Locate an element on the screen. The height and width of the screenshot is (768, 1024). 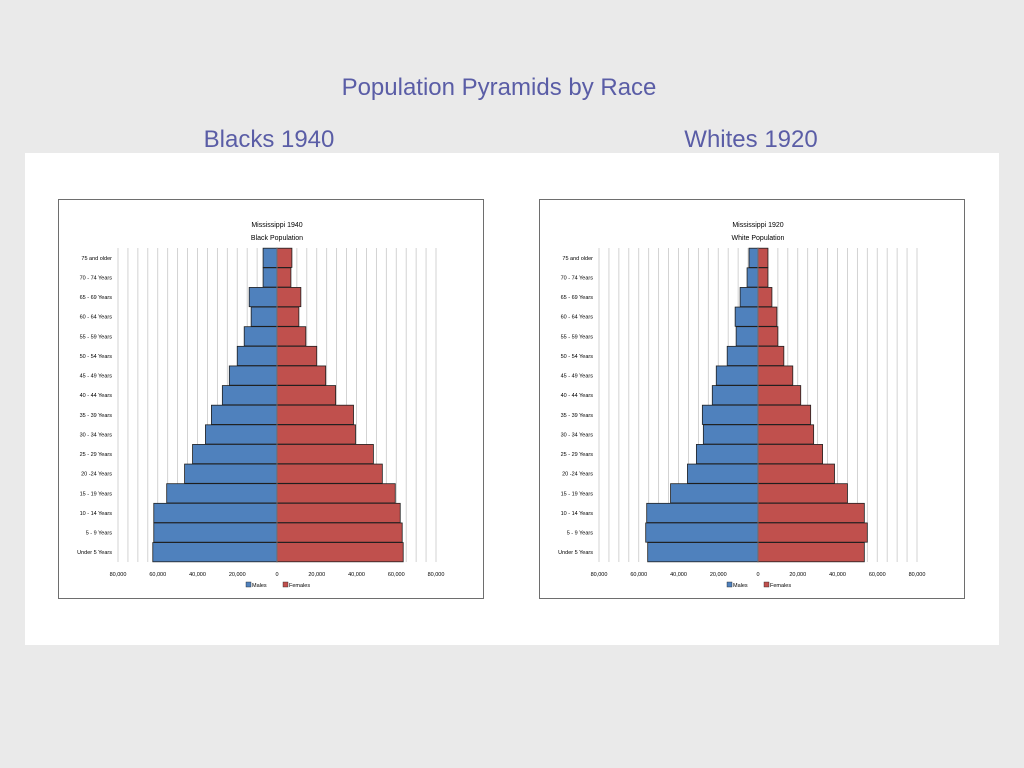
chart-title: Mississippi 1920 is located at coordinates (757, 225).